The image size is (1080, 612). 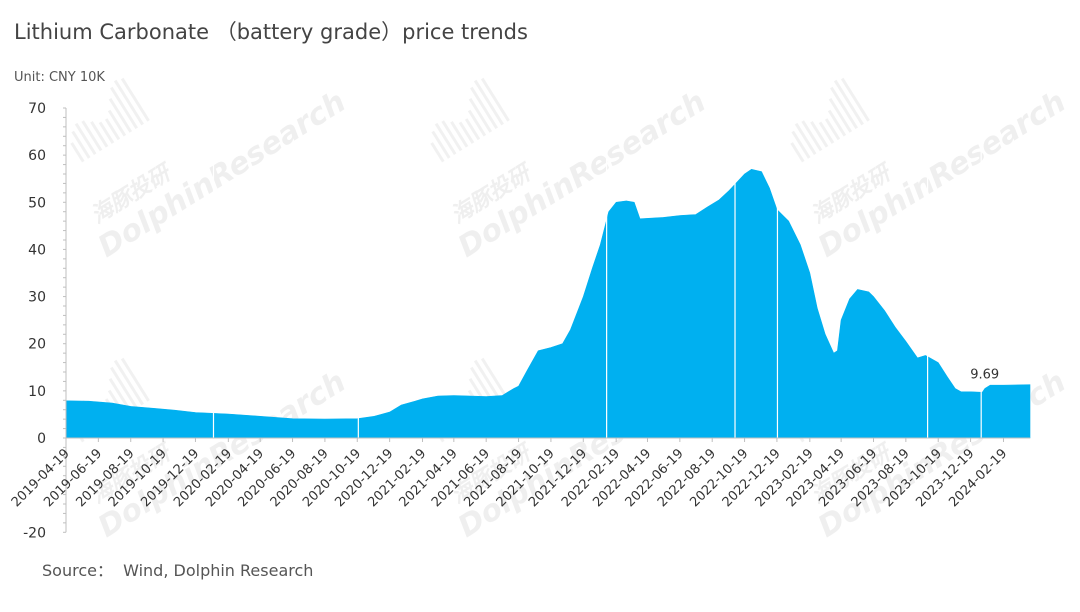 What do you see at coordinates (34, 533) in the screenshot?
I see `y-tick-label: -20` at bounding box center [34, 533].